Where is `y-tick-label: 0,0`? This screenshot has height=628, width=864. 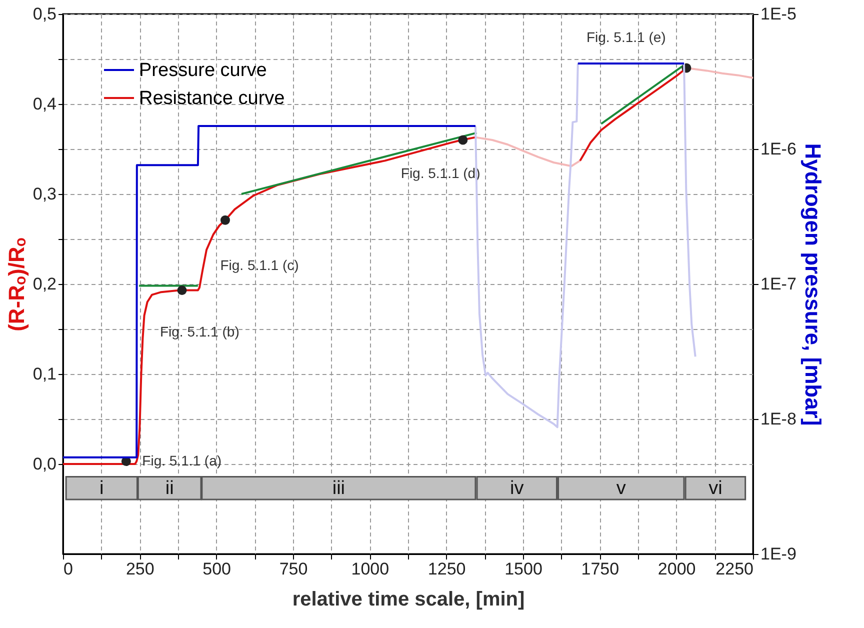
y-tick-label: 0,0 is located at coordinates (44, 464).